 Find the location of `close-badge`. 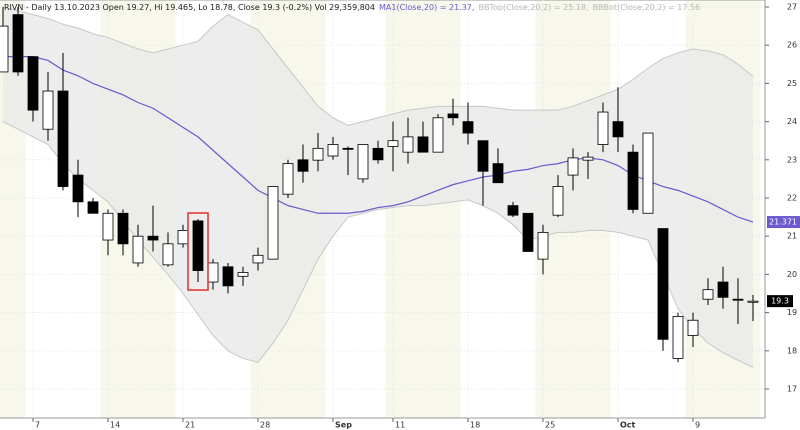

close-badge is located at coordinates (780, 301).